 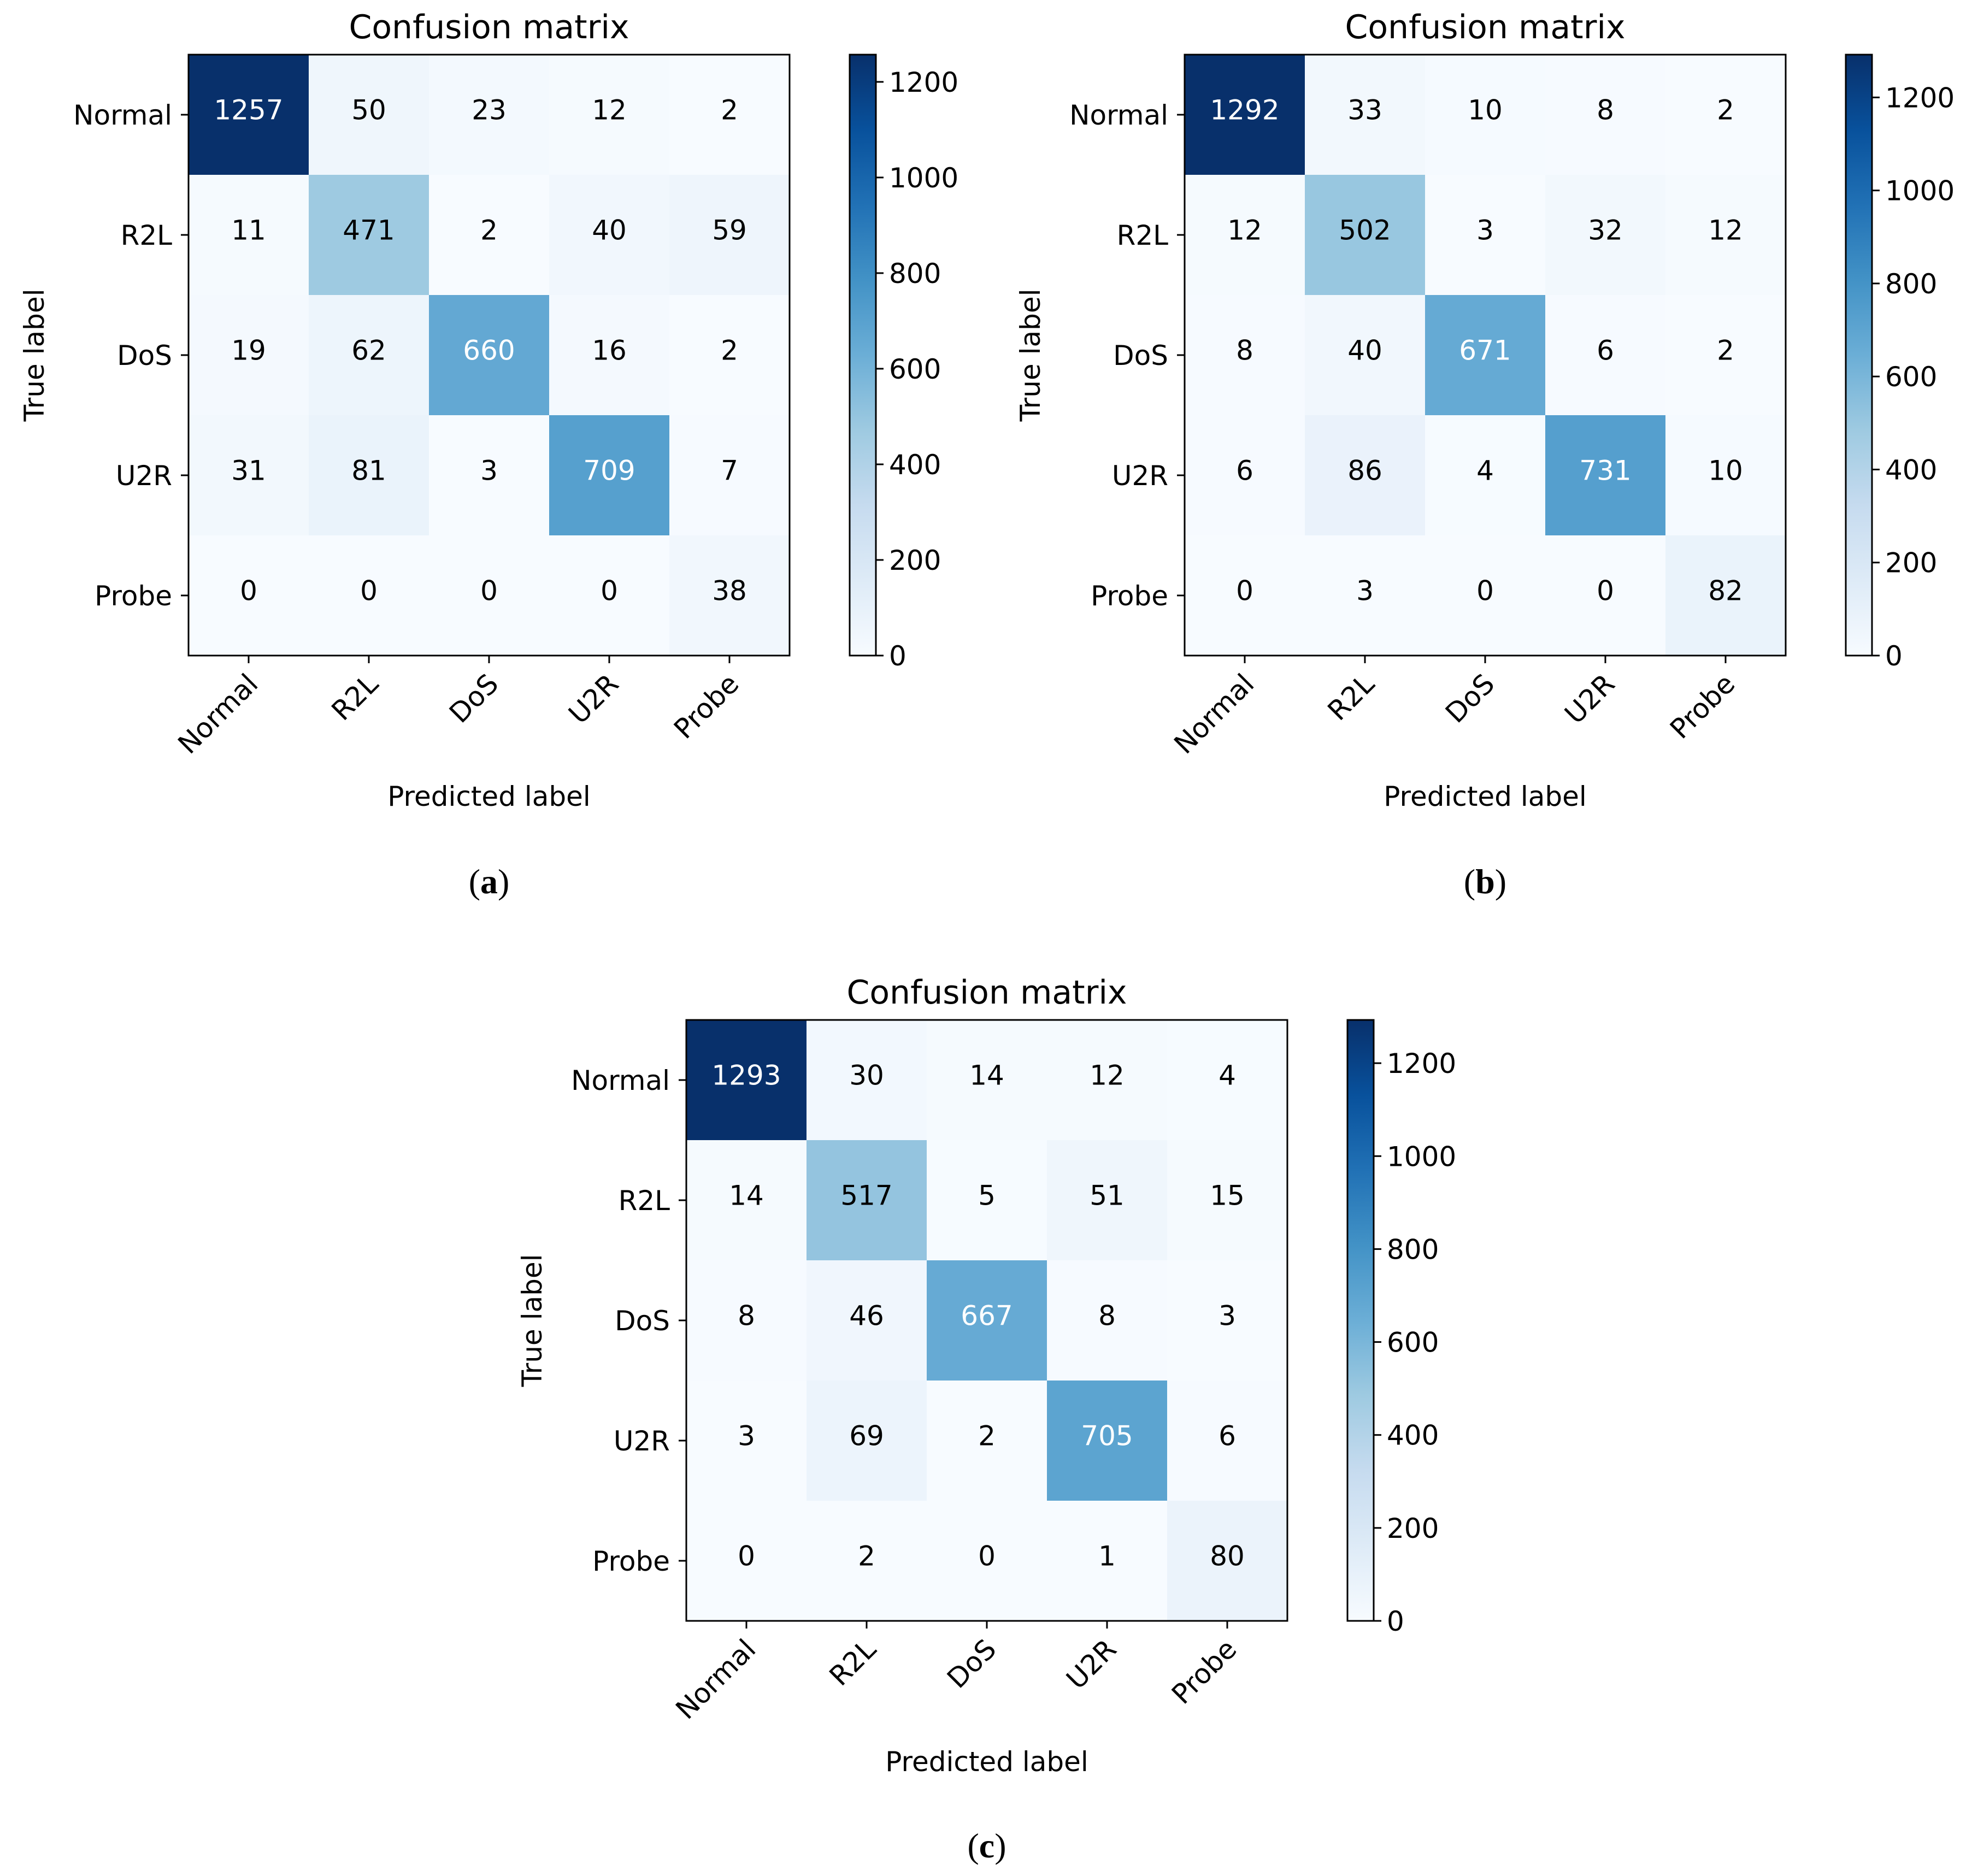 What do you see at coordinates (1140, 476) in the screenshot?
I see `y-tick-label-U2R: U2R` at bounding box center [1140, 476].